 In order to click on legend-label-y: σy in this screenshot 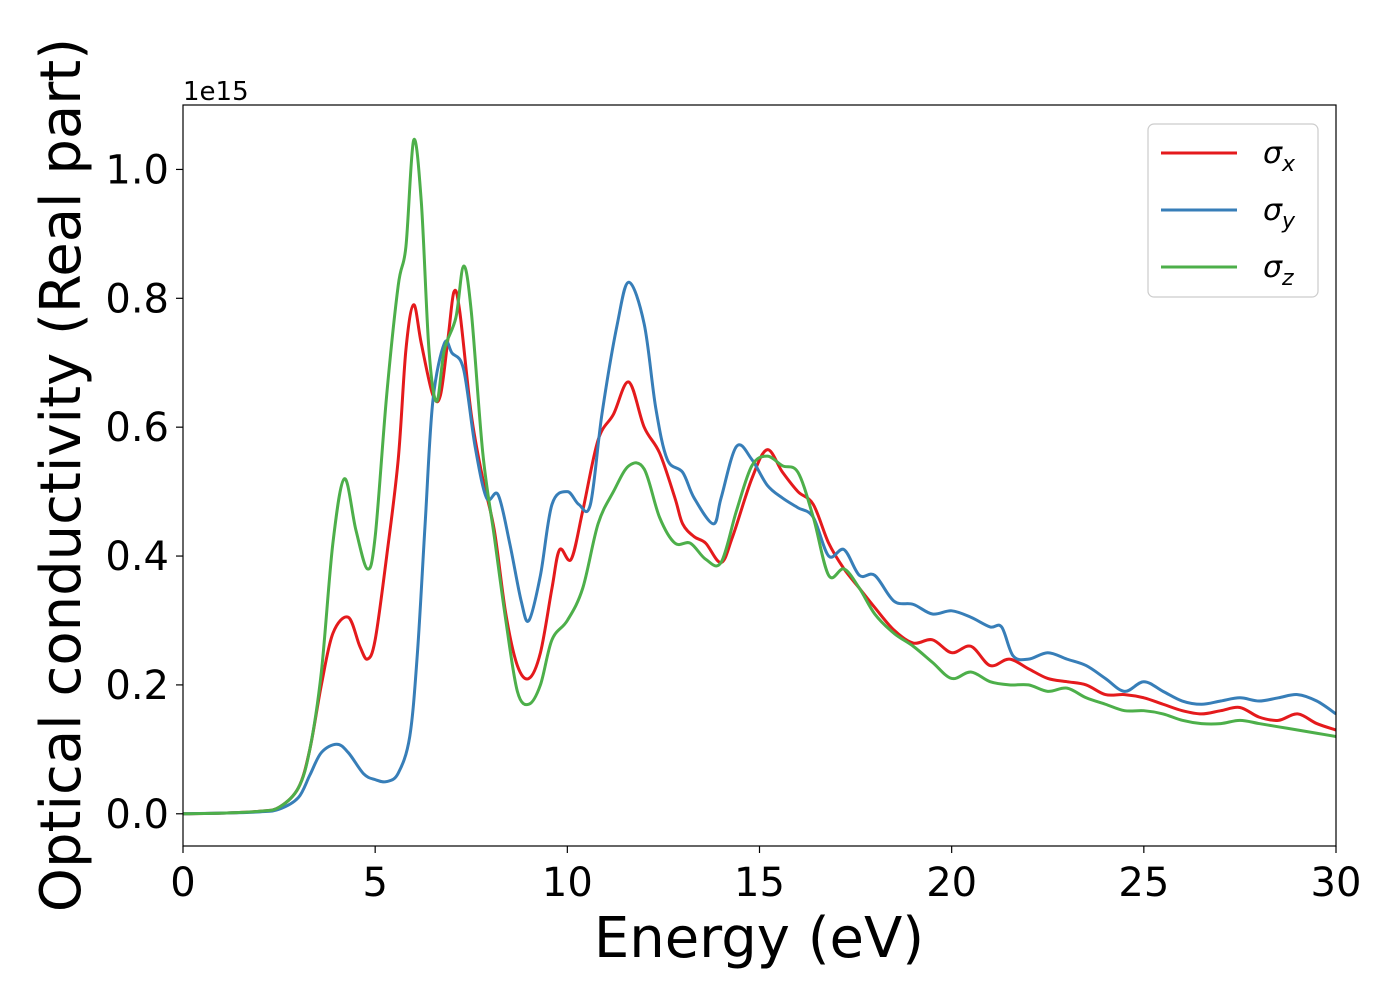, I will do `click(1279, 213)`.